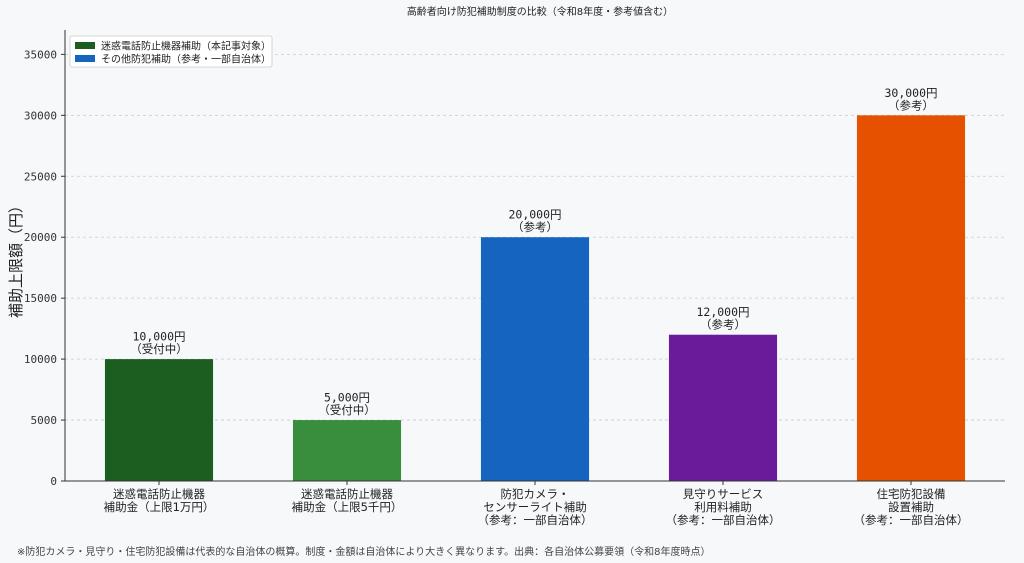 The width and height of the screenshot is (1024, 563). I want to click on bar-value-label: 20,000円, so click(534, 215).